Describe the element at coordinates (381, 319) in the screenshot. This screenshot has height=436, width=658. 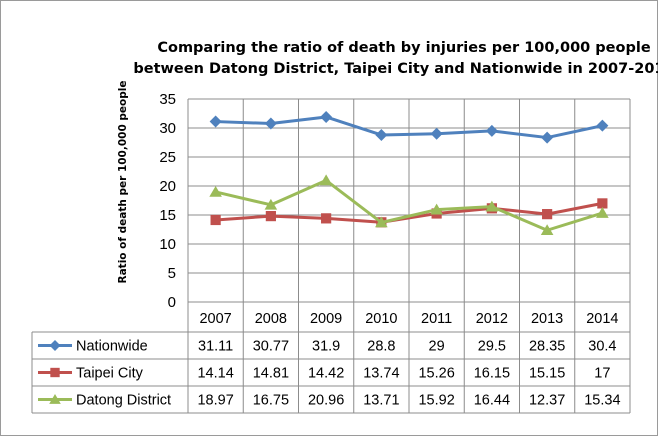
I see `x-tick-label: 2010` at that location.